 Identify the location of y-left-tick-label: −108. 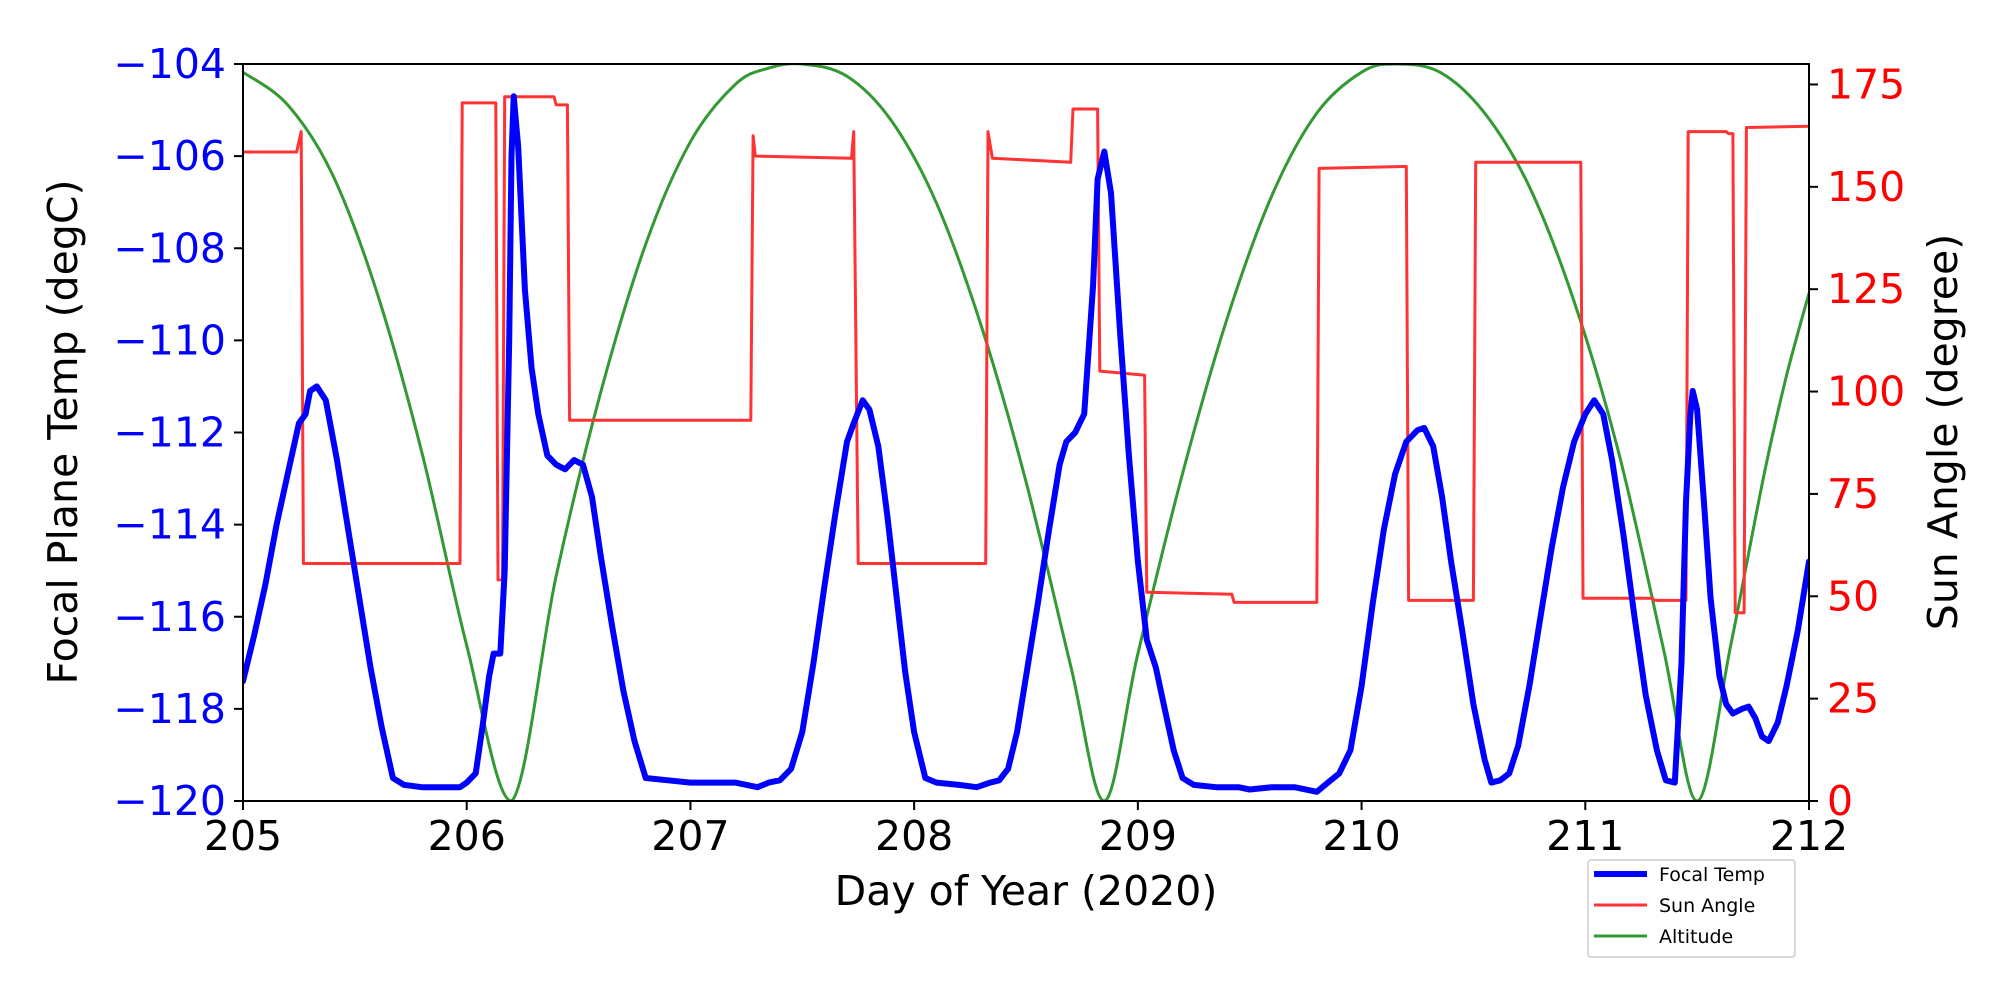
(169, 248).